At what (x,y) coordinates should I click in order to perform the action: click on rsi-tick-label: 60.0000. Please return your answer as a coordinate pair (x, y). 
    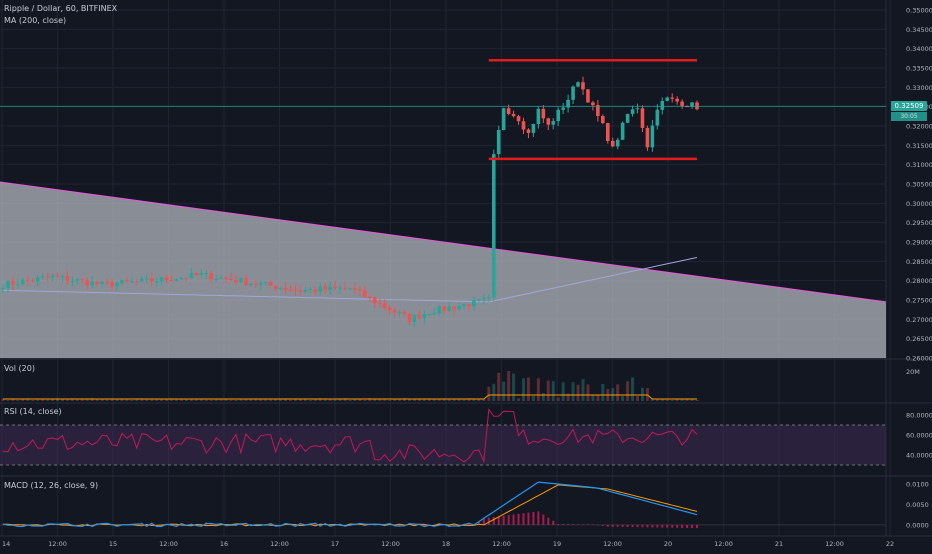
    Looking at the image, I should click on (919, 436).